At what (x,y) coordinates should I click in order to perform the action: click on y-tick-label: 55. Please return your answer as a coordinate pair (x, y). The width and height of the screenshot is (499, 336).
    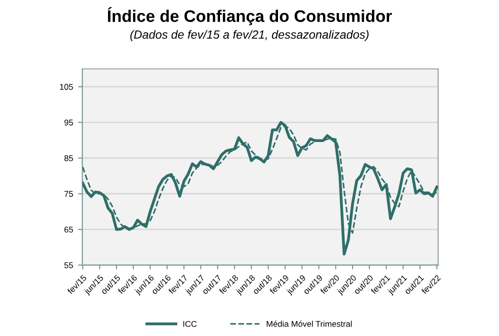
    Looking at the image, I should click on (68, 265).